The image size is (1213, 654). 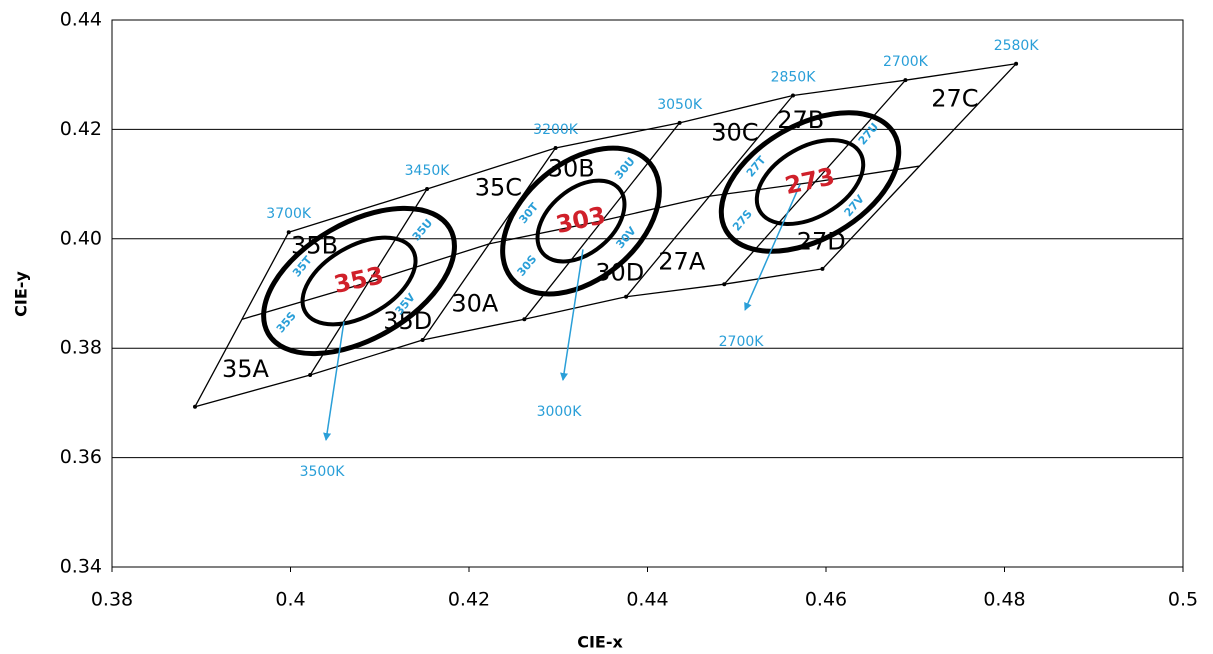 I want to click on cct-label: 2580K, so click(x=1017, y=46).